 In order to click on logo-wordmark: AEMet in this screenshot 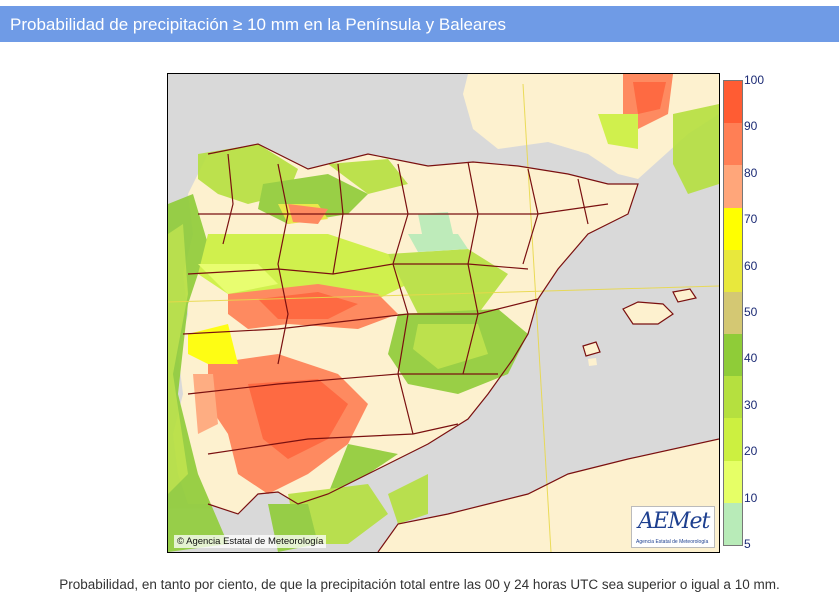, I will do `click(674, 521)`.